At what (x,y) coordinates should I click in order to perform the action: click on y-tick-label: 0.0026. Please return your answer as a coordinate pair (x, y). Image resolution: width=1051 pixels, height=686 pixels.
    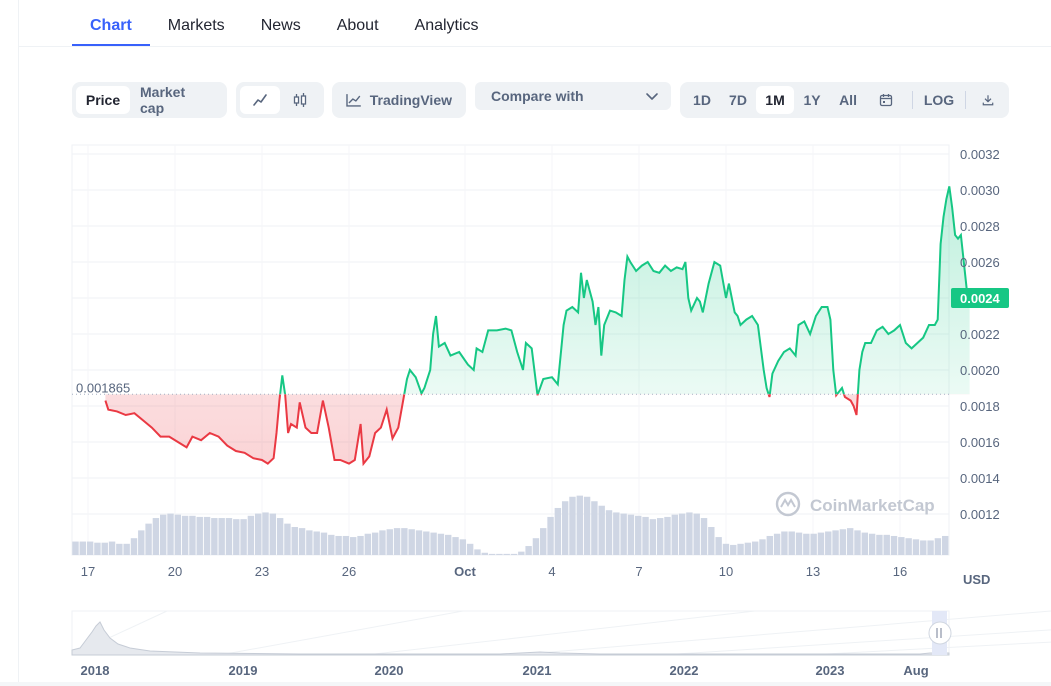
    Looking at the image, I should click on (980, 262).